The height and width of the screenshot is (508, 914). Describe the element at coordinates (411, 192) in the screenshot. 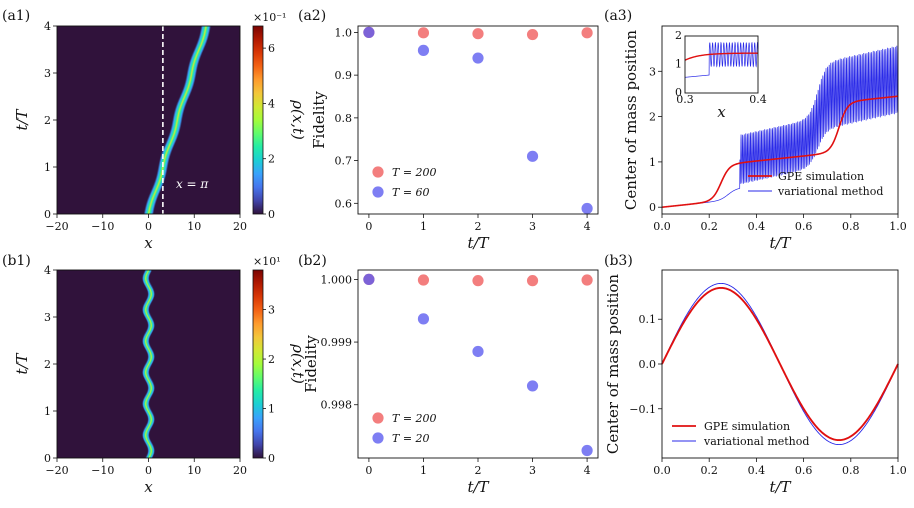

I see `legend-entry: T = 60` at that location.